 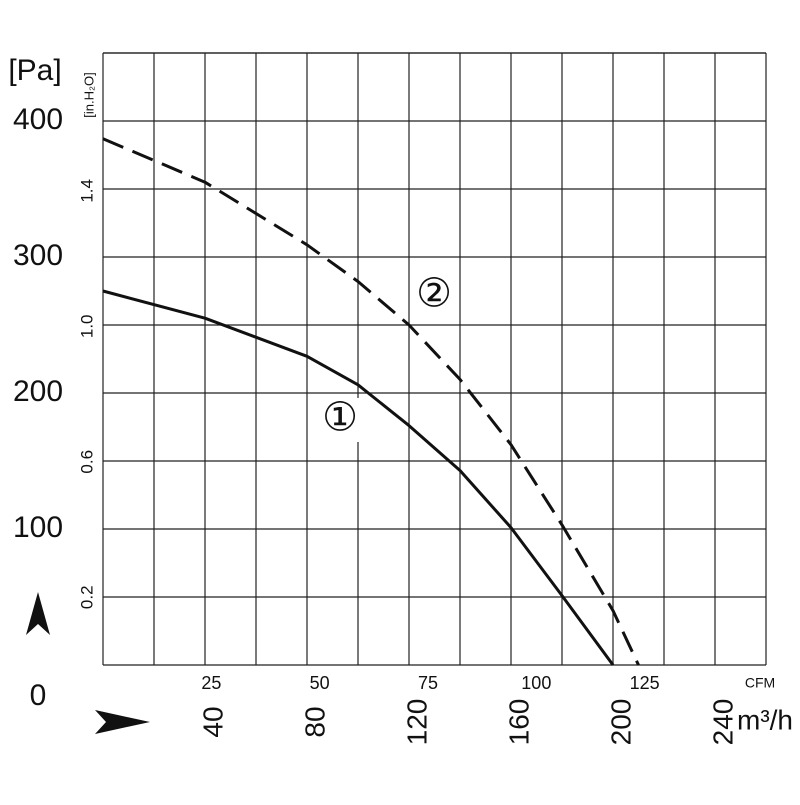 What do you see at coordinates (620, 722) in the screenshot?
I see `x-tick-label: 200` at bounding box center [620, 722].